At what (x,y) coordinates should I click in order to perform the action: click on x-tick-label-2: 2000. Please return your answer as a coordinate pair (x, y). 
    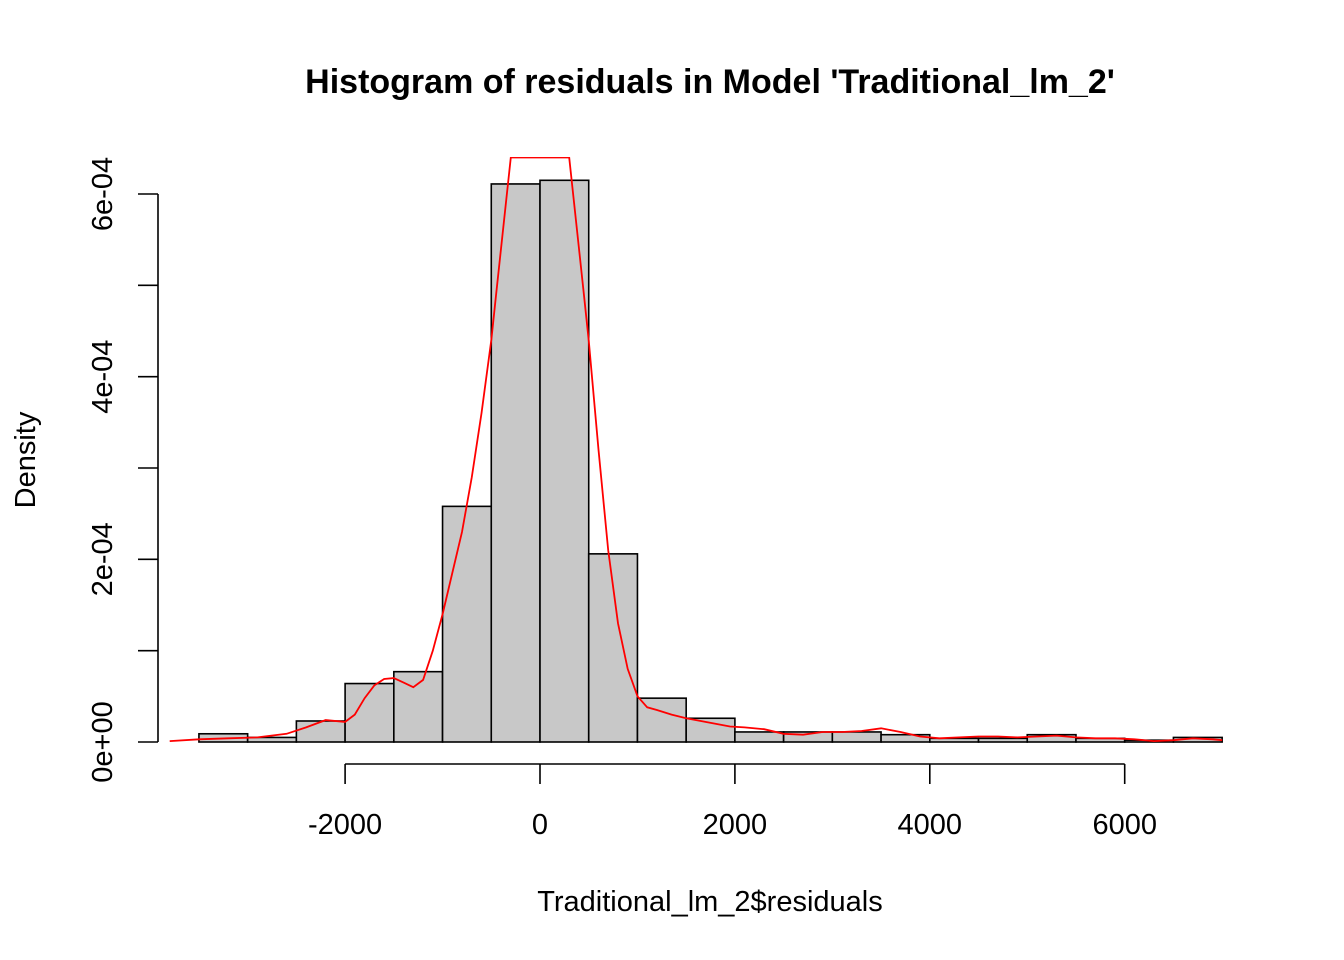
    Looking at the image, I should click on (735, 825).